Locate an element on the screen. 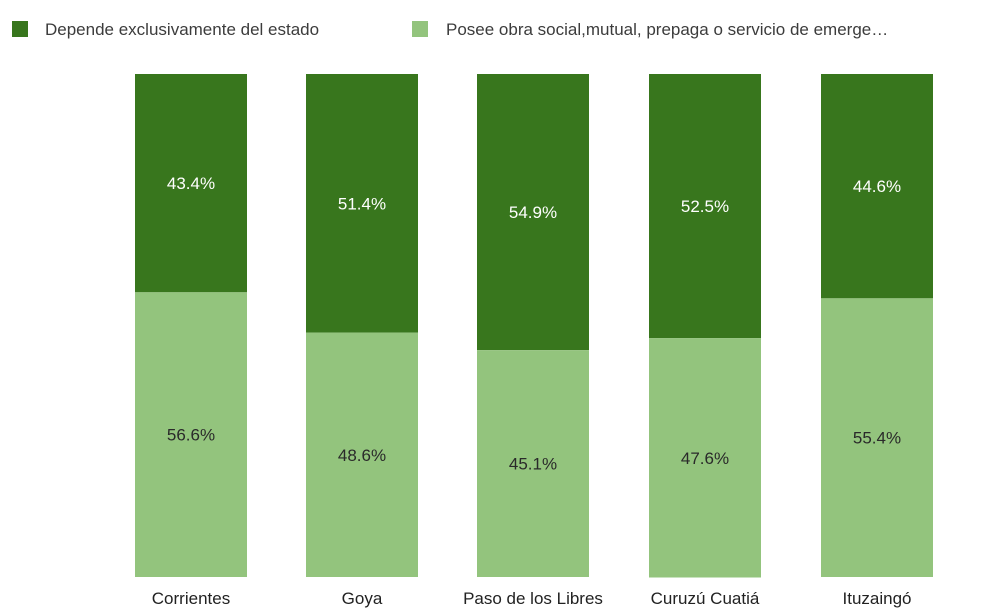 This screenshot has width=993, height=608. data-label-coverage-corrientes: 56.6% is located at coordinates (191, 435).